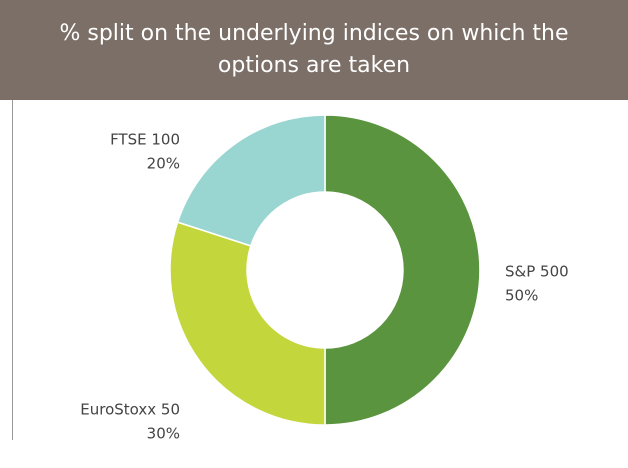  Describe the element at coordinates (521, 296) in the screenshot. I see `slice-value-label: 50%` at that location.